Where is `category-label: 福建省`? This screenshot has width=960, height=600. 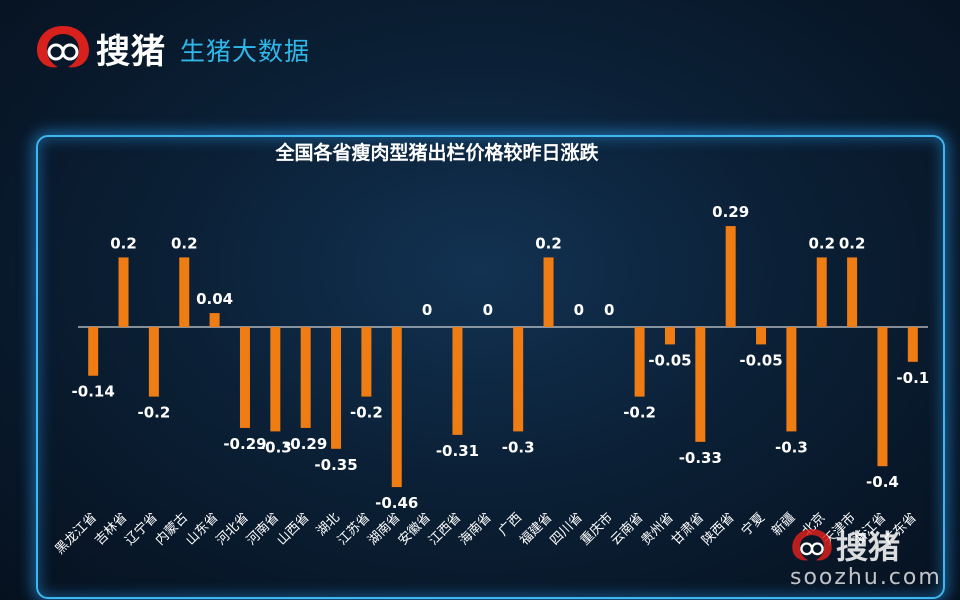
category-label: 福建省 is located at coordinates (536, 529).